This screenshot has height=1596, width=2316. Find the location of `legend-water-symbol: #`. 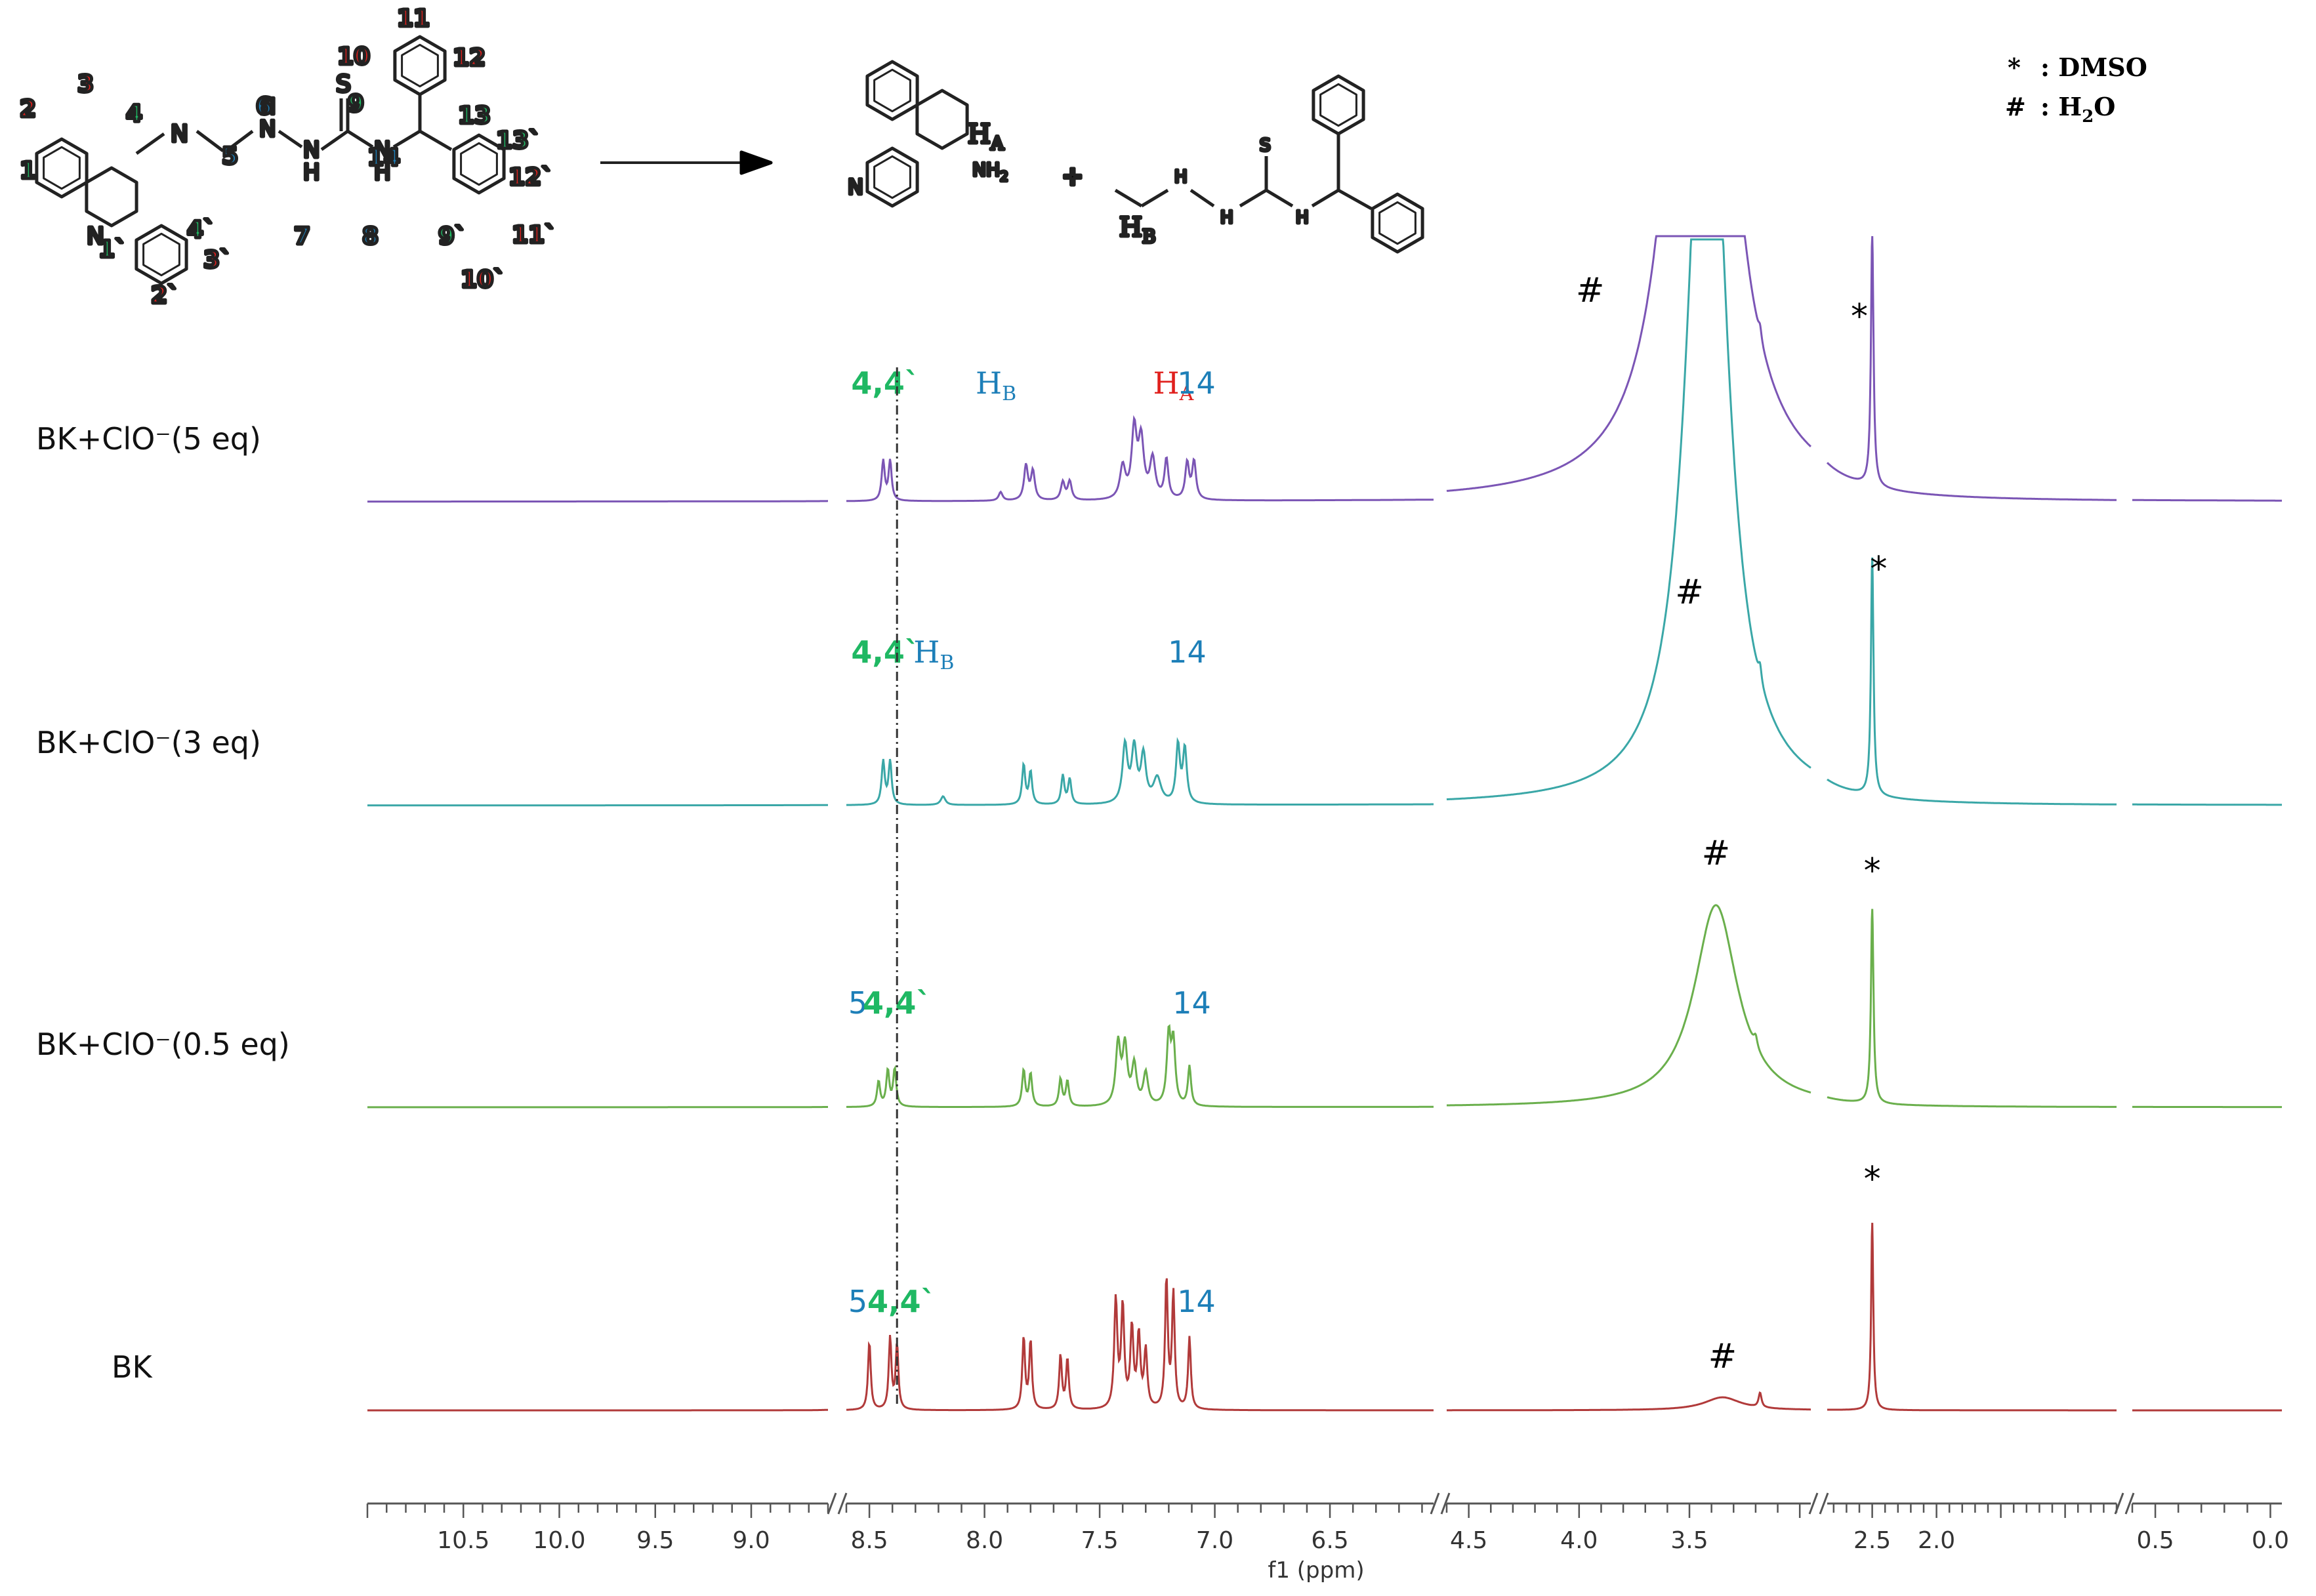

legend-water-symbol: # is located at coordinates (2015, 106).